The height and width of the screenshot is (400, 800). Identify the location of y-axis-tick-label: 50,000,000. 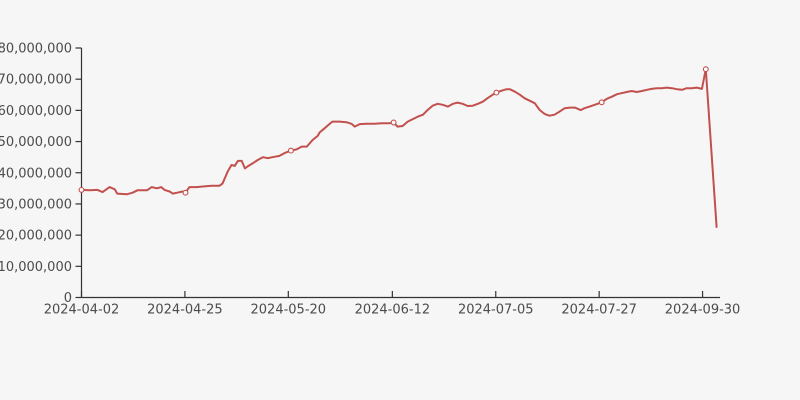
(36, 142).